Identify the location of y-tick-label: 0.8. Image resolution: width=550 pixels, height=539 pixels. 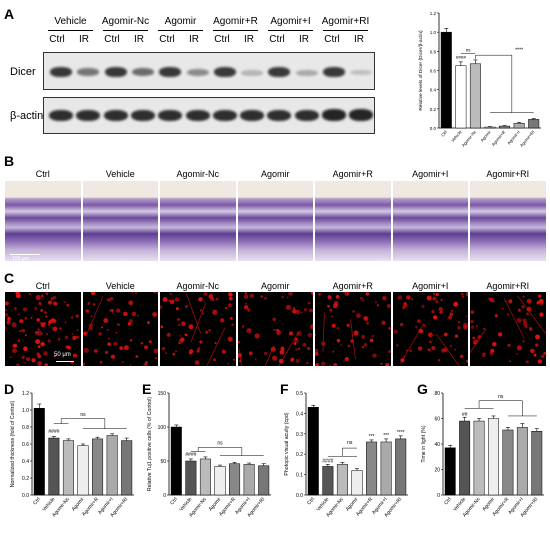
(25, 428).